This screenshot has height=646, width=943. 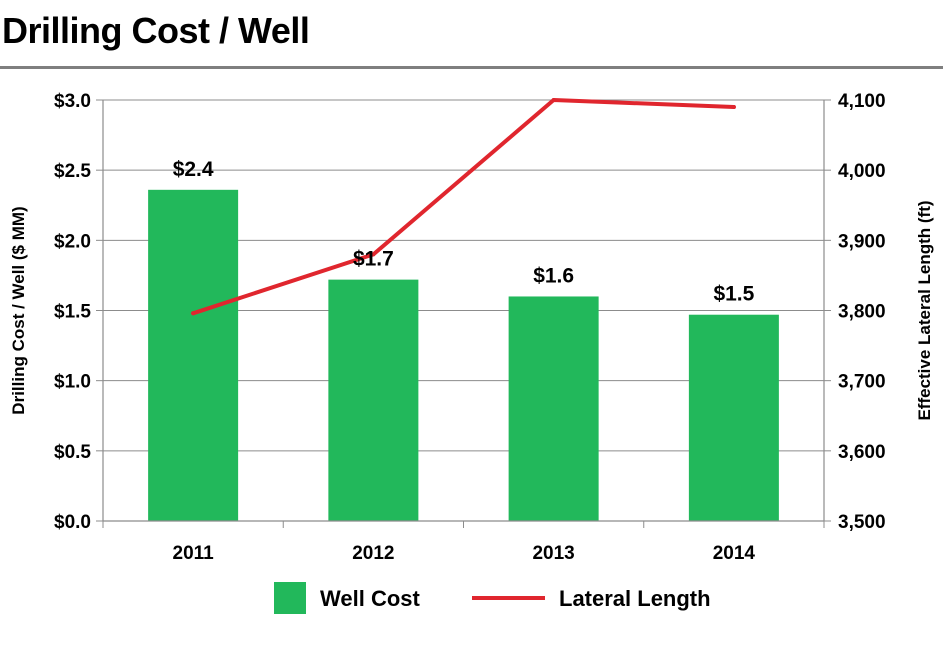 What do you see at coordinates (862, 241) in the screenshot?
I see `right-tick-label: 3,900` at bounding box center [862, 241].